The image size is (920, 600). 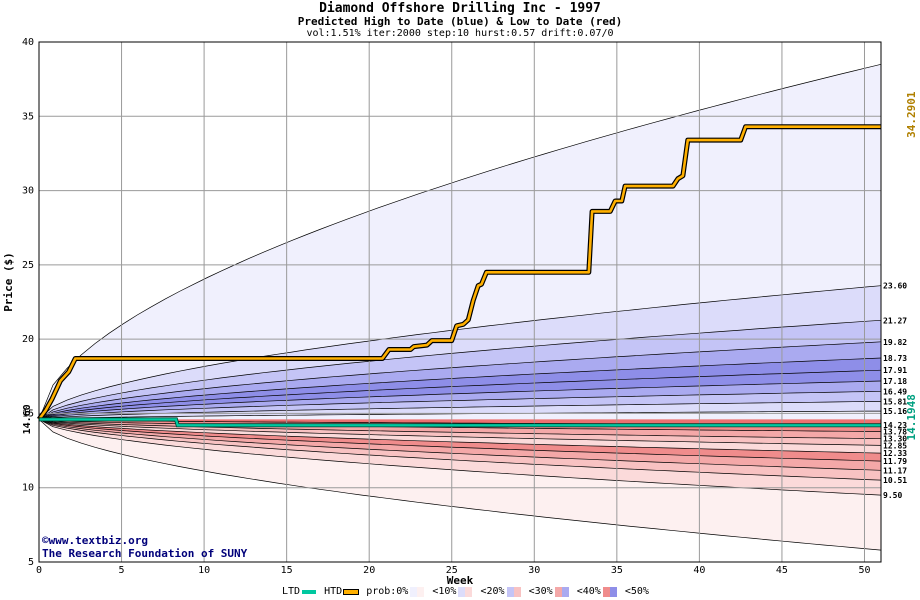 What do you see at coordinates (204, 570) in the screenshot?
I see `x-tick-label-10: 10` at bounding box center [204, 570].